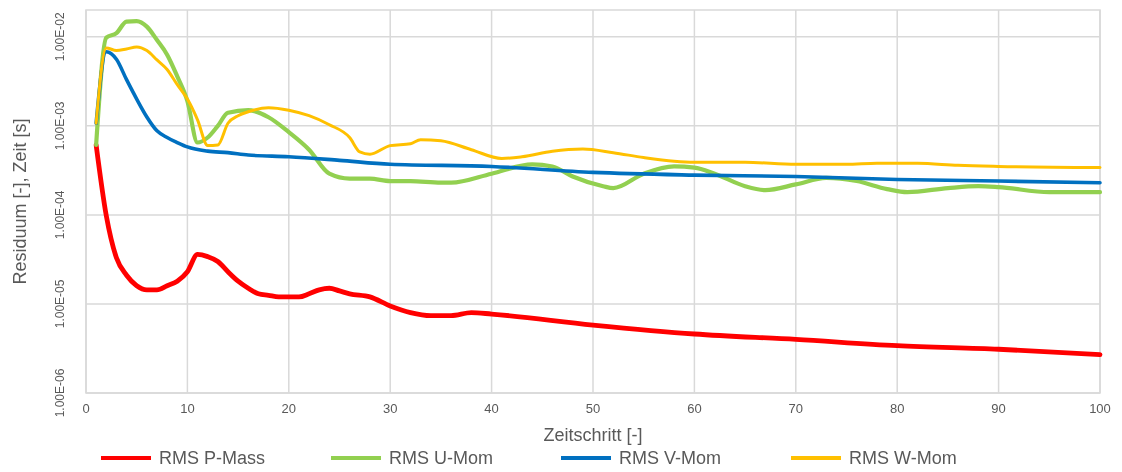 This screenshot has height=472, width=1122. What do you see at coordinates (897, 408) in the screenshot?
I see `x-tick-label: 80` at bounding box center [897, 408].